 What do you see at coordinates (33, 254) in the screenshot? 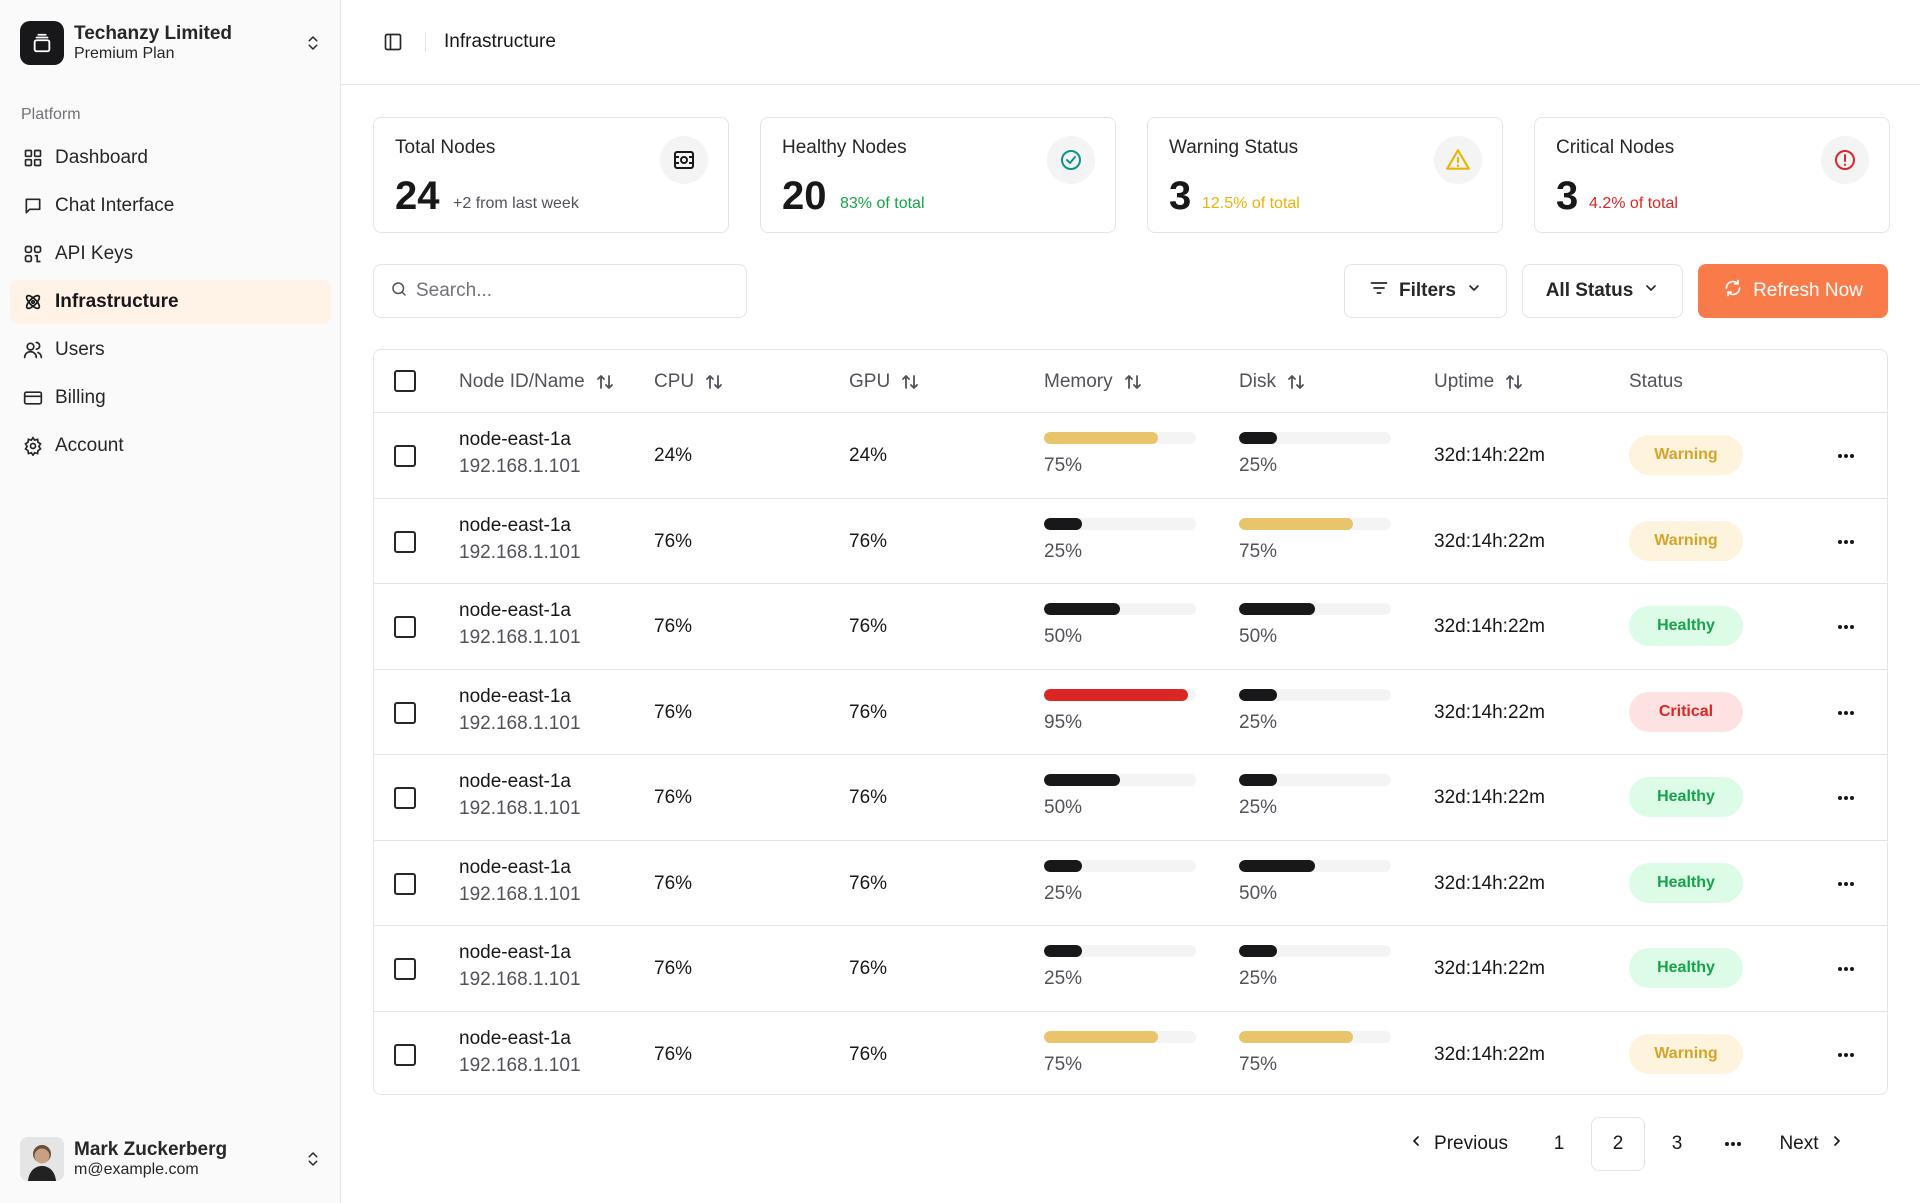
I see `key-icon` at bounding box center [33, 254].